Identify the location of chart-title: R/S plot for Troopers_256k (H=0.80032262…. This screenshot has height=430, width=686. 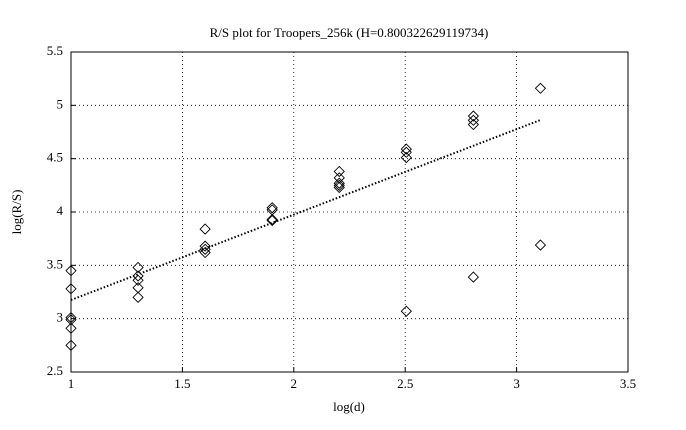
(349, 32).